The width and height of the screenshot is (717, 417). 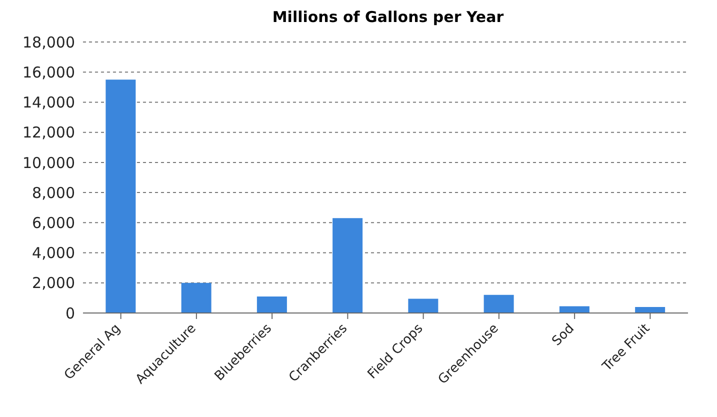 I want to click on y-tick-label: 16,000, so click(x=48, y=72).